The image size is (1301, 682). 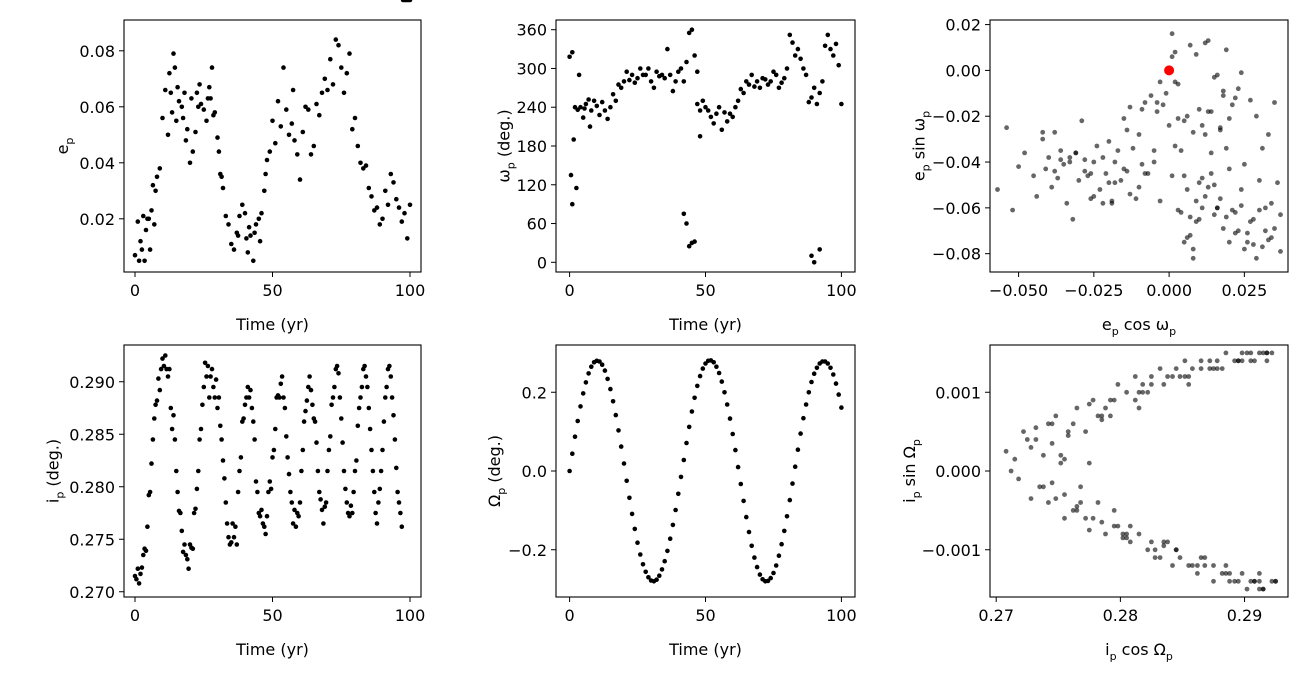 I want to click on y-tick-label: 0.0, so click(x=534, y=471).